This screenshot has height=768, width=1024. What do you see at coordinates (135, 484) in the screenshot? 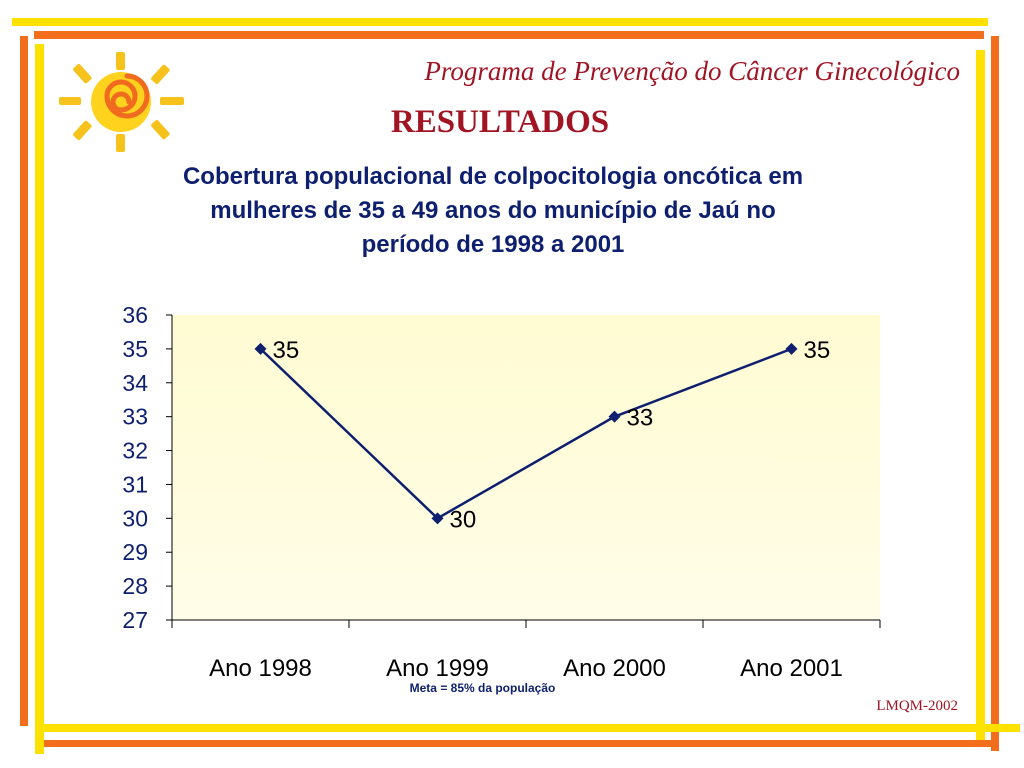
I see `y-tick-label: 31` at bounding box center [135, 484].